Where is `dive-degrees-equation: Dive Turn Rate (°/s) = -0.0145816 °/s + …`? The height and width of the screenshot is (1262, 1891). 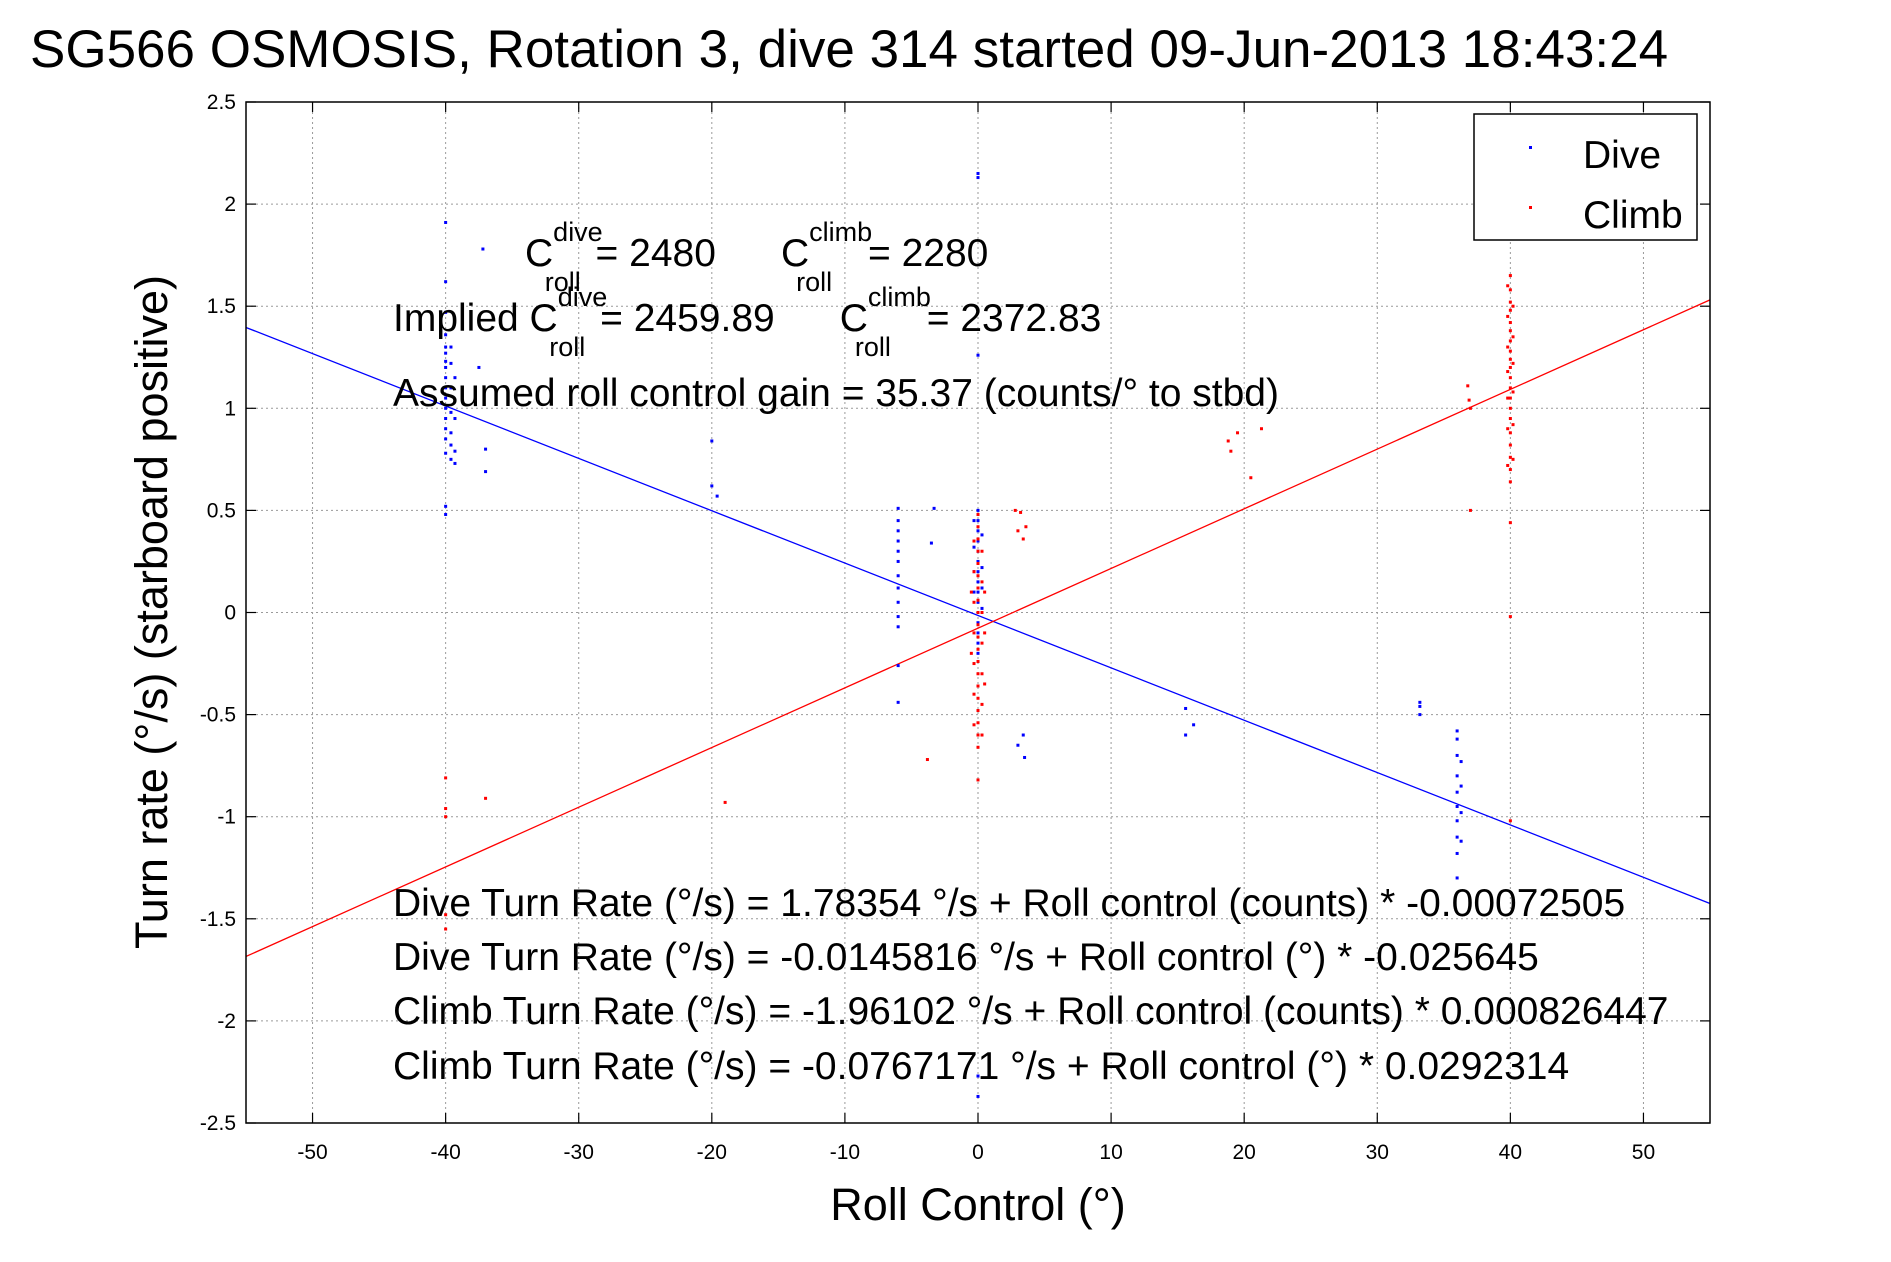
dive-degrees-equation: Dive Turn Rate (°/s) = -0.0145816 °/s + … is located at coordinates (966, 957).